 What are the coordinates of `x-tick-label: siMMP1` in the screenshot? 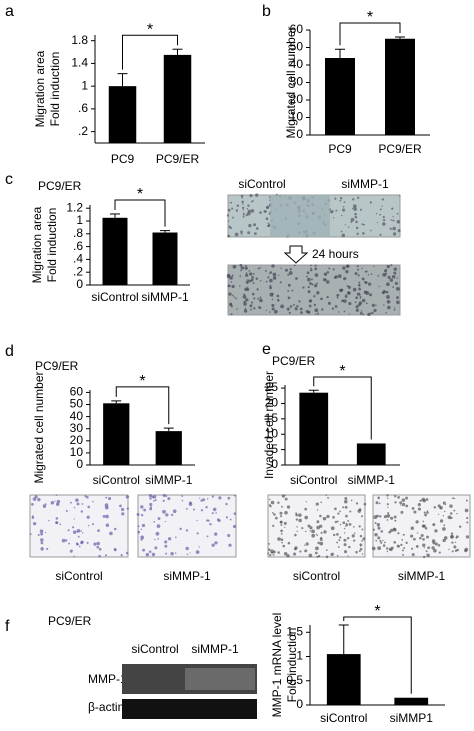 It's located at (412, 718).